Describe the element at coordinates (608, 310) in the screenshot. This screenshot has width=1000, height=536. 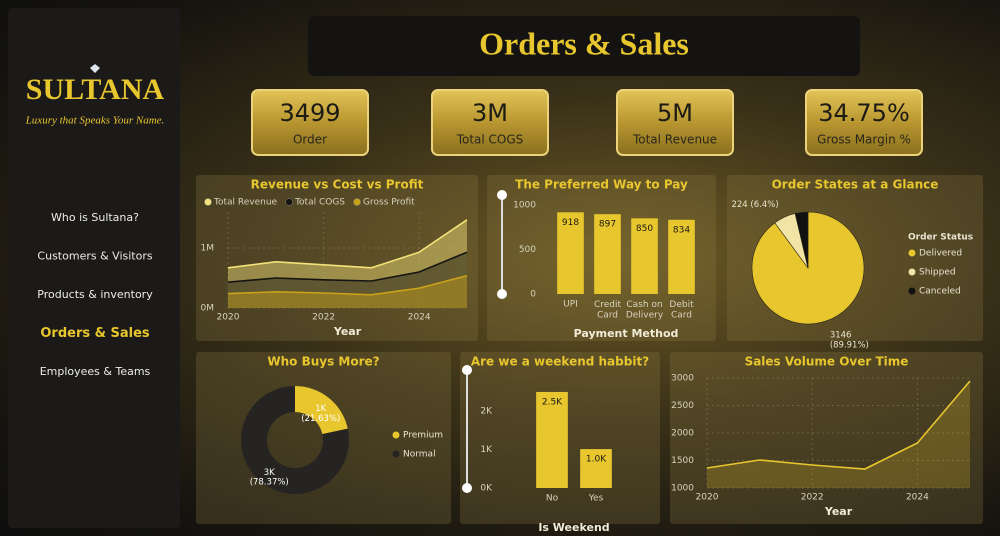
I see `x-tick-label: Credit Card` at that location.